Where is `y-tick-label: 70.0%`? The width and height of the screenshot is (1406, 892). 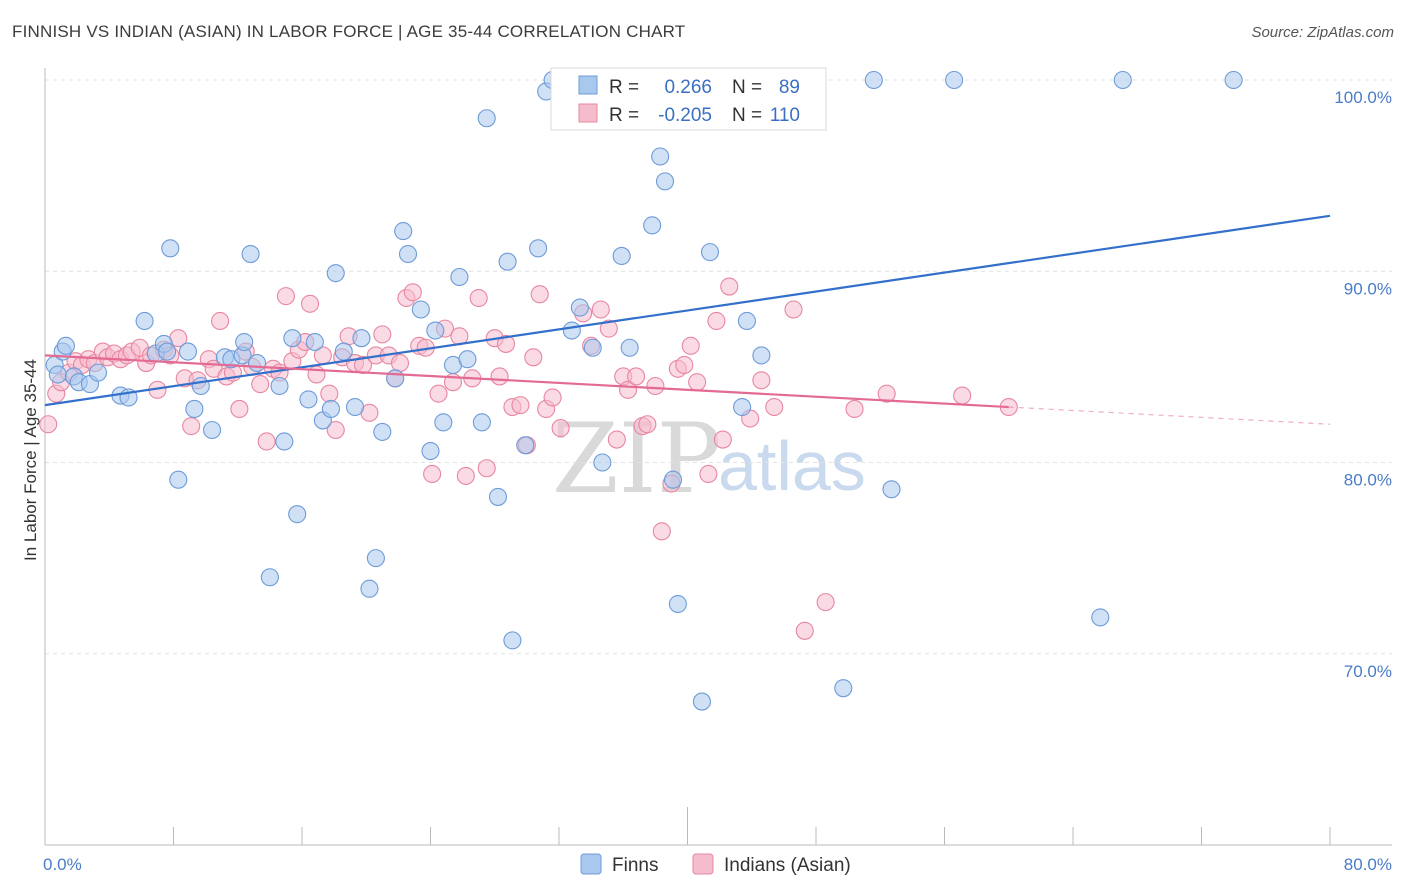
y-tick-label: 70.0% is located at coordinates (1368, 671).